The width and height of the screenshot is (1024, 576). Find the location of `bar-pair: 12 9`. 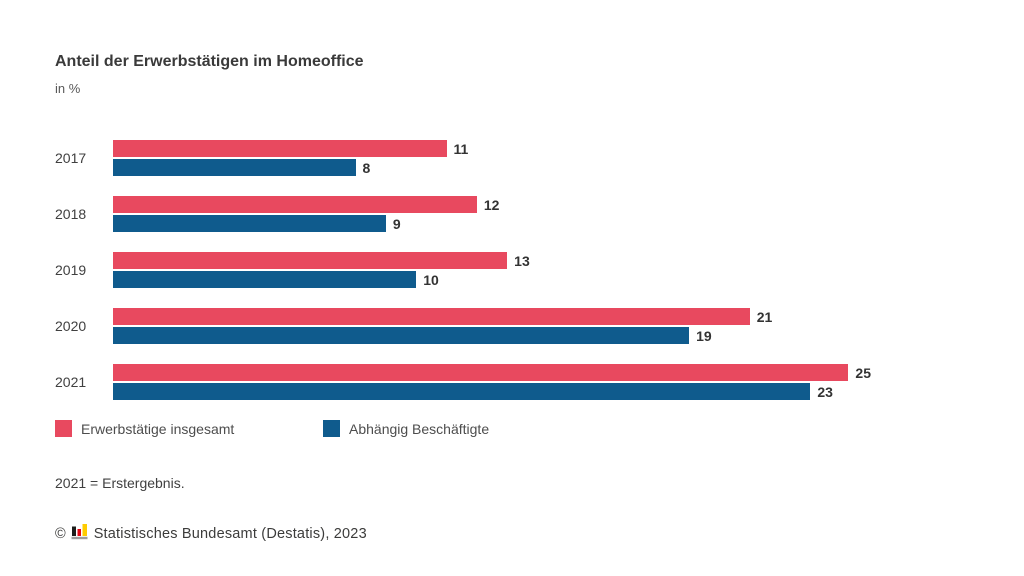

bar-pair: 12 9 is located at coordinates (492, 214).